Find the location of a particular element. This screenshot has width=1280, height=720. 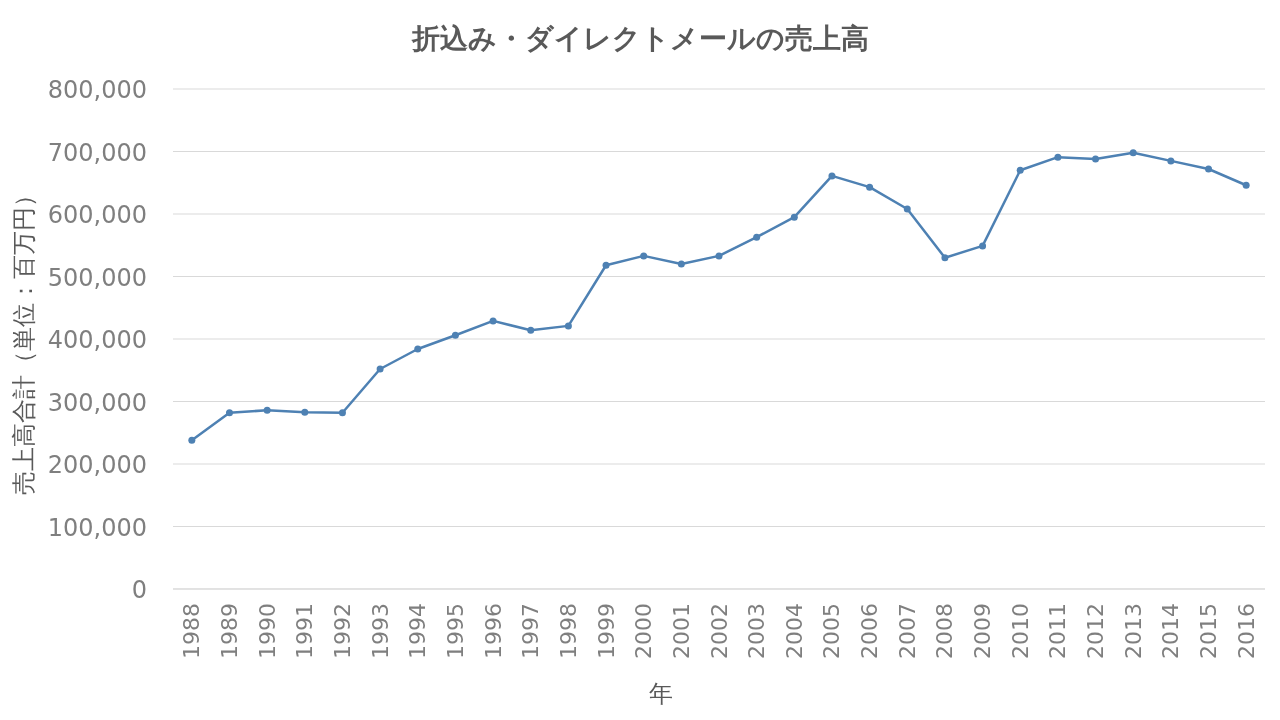

x-tick-label: 1999 is located at coordinates (606, 631).